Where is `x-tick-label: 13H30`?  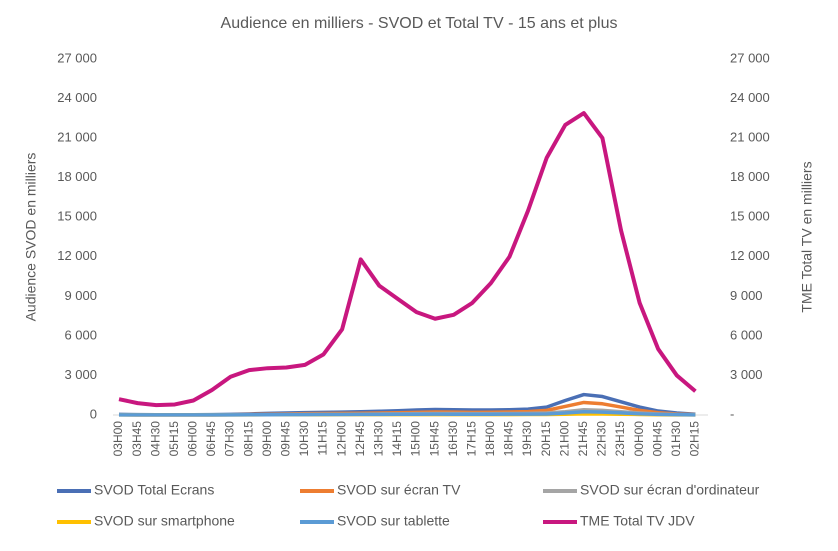
x-tick-label: 13H30 is located at coordinates (378, 439).